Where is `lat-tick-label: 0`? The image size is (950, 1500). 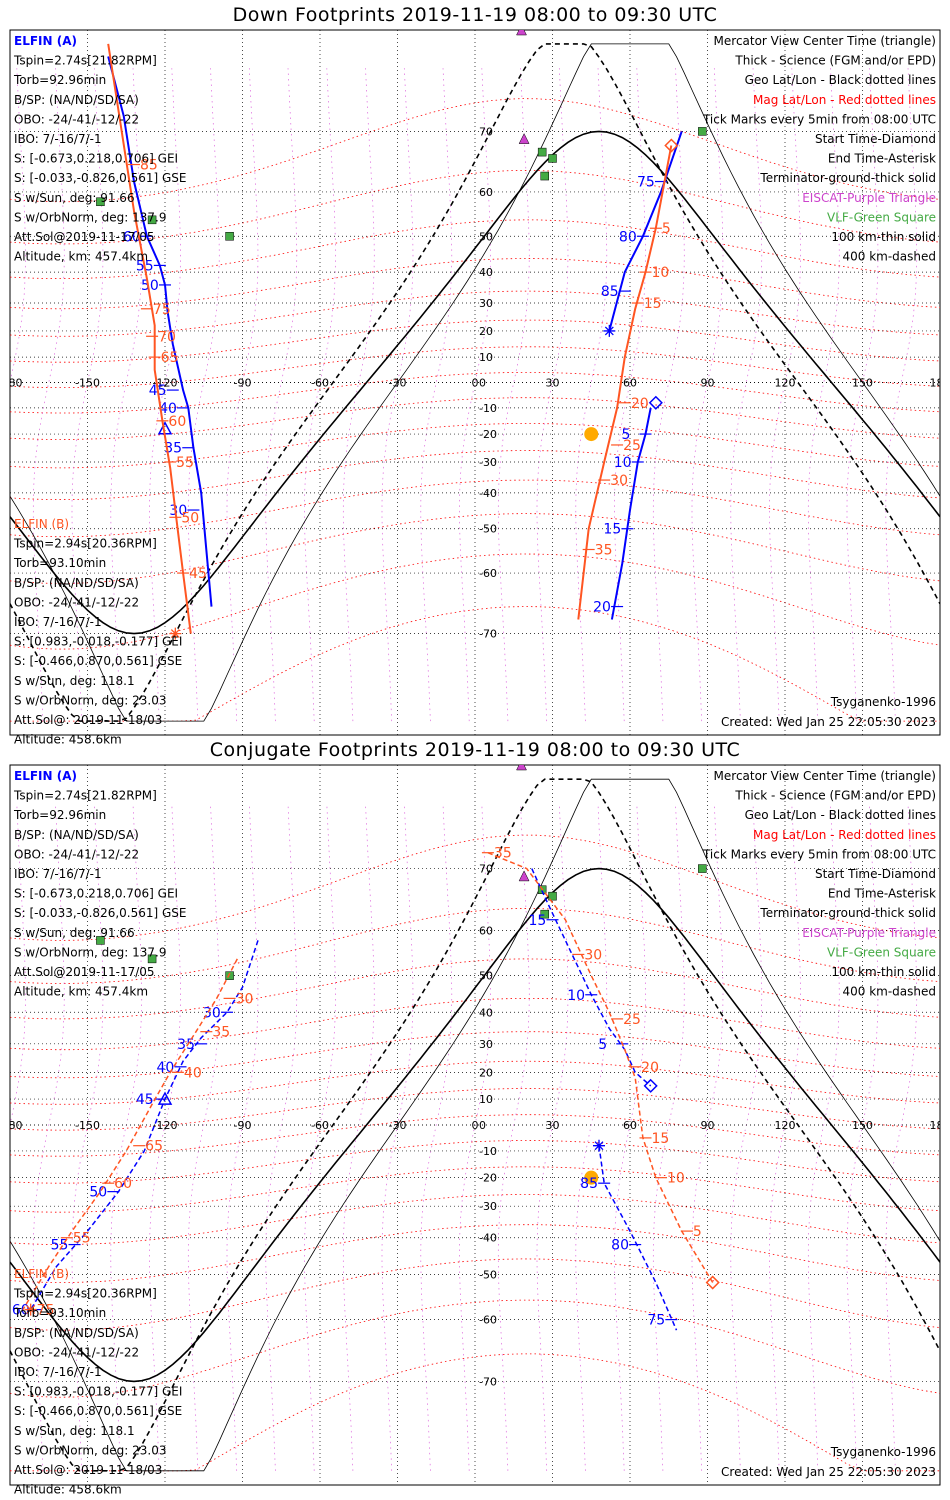
lat-tick-label: 0 is located at coordinates (482, 1125).